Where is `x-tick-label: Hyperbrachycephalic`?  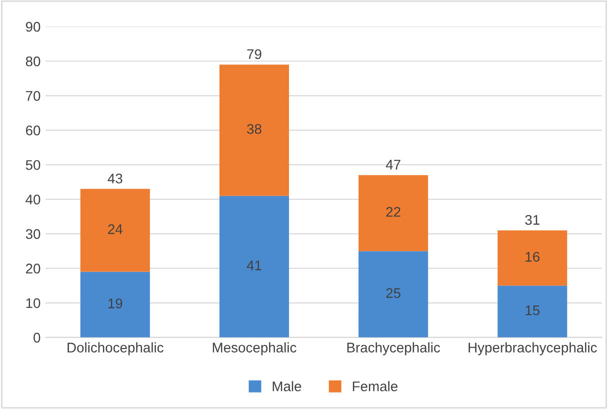 x-tick-label: Hyperbrachycephalic is located at coordinates (532, 349).